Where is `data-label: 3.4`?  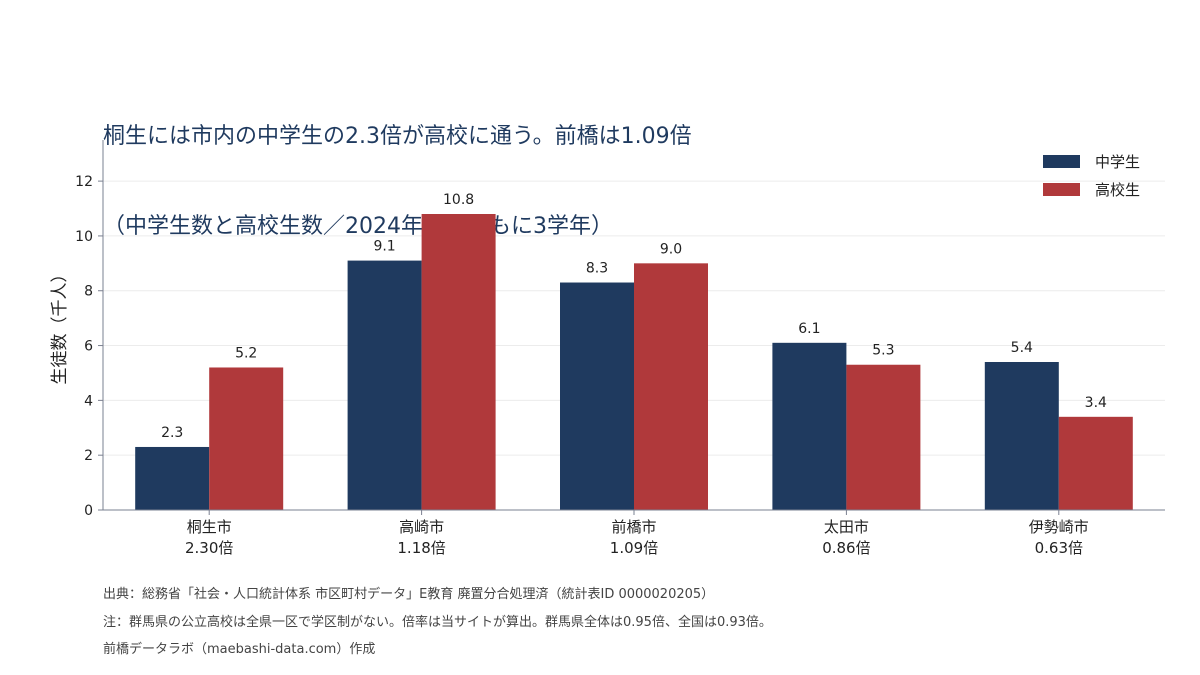
data-label: 3.4 is located at coordinates (1096, 403).